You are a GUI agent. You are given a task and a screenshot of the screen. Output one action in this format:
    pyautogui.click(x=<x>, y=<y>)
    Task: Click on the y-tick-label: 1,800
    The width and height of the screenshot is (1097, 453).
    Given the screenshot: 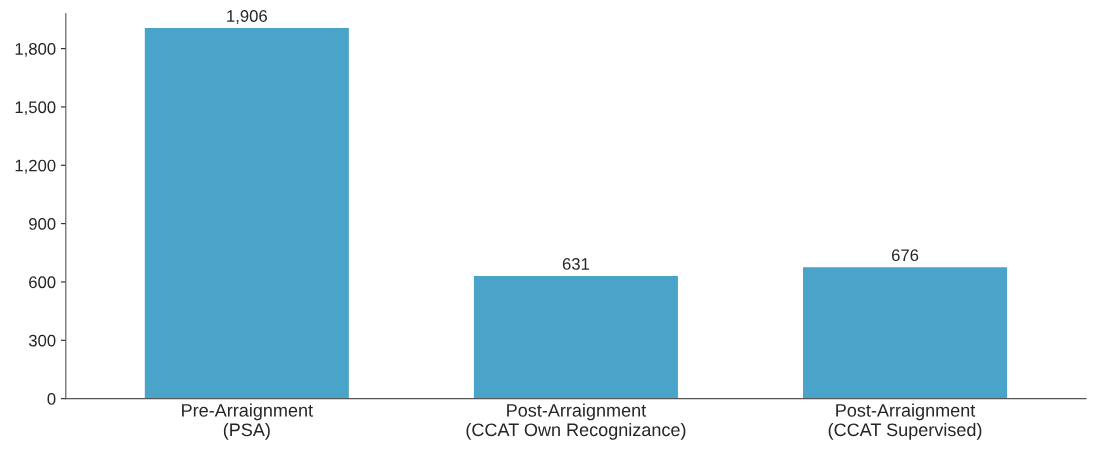 What is the action you would take?
    pyautogui.click(x=35, y=50)
    